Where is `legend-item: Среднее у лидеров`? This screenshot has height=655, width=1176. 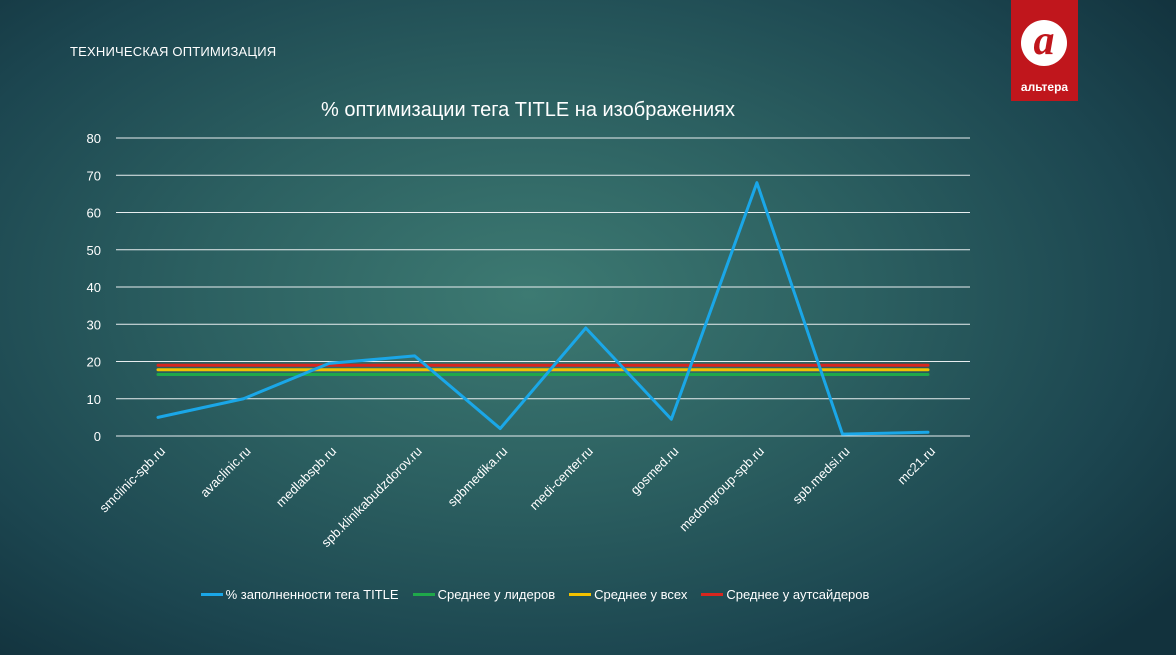
legend-item: Среднее у лидеров is located at coordinates (484, 594).